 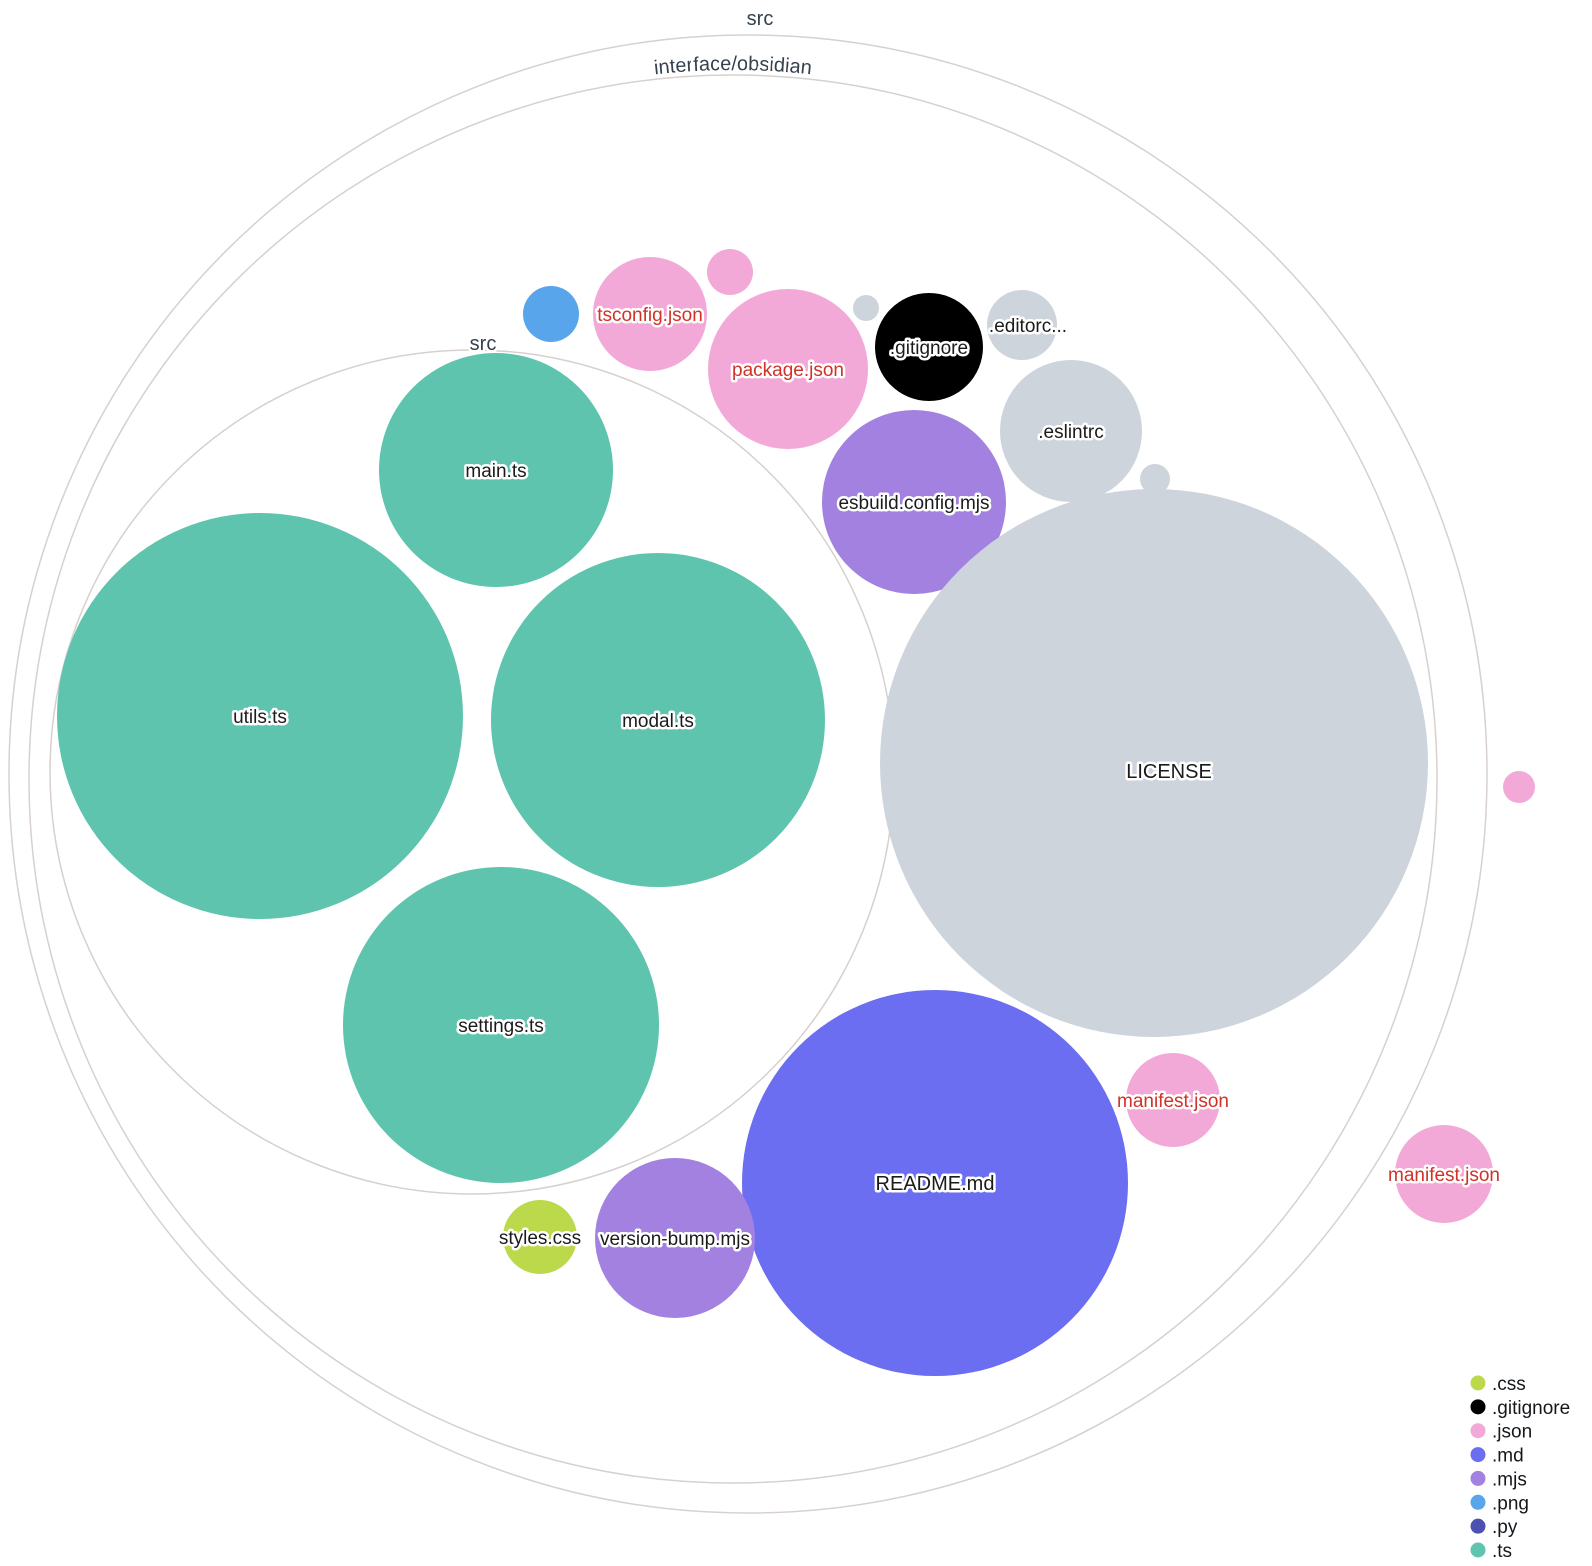 I want to click on legend: .css .gitignore .json .md.mjs .png .py .ts, so click(x=1520, y=1468).